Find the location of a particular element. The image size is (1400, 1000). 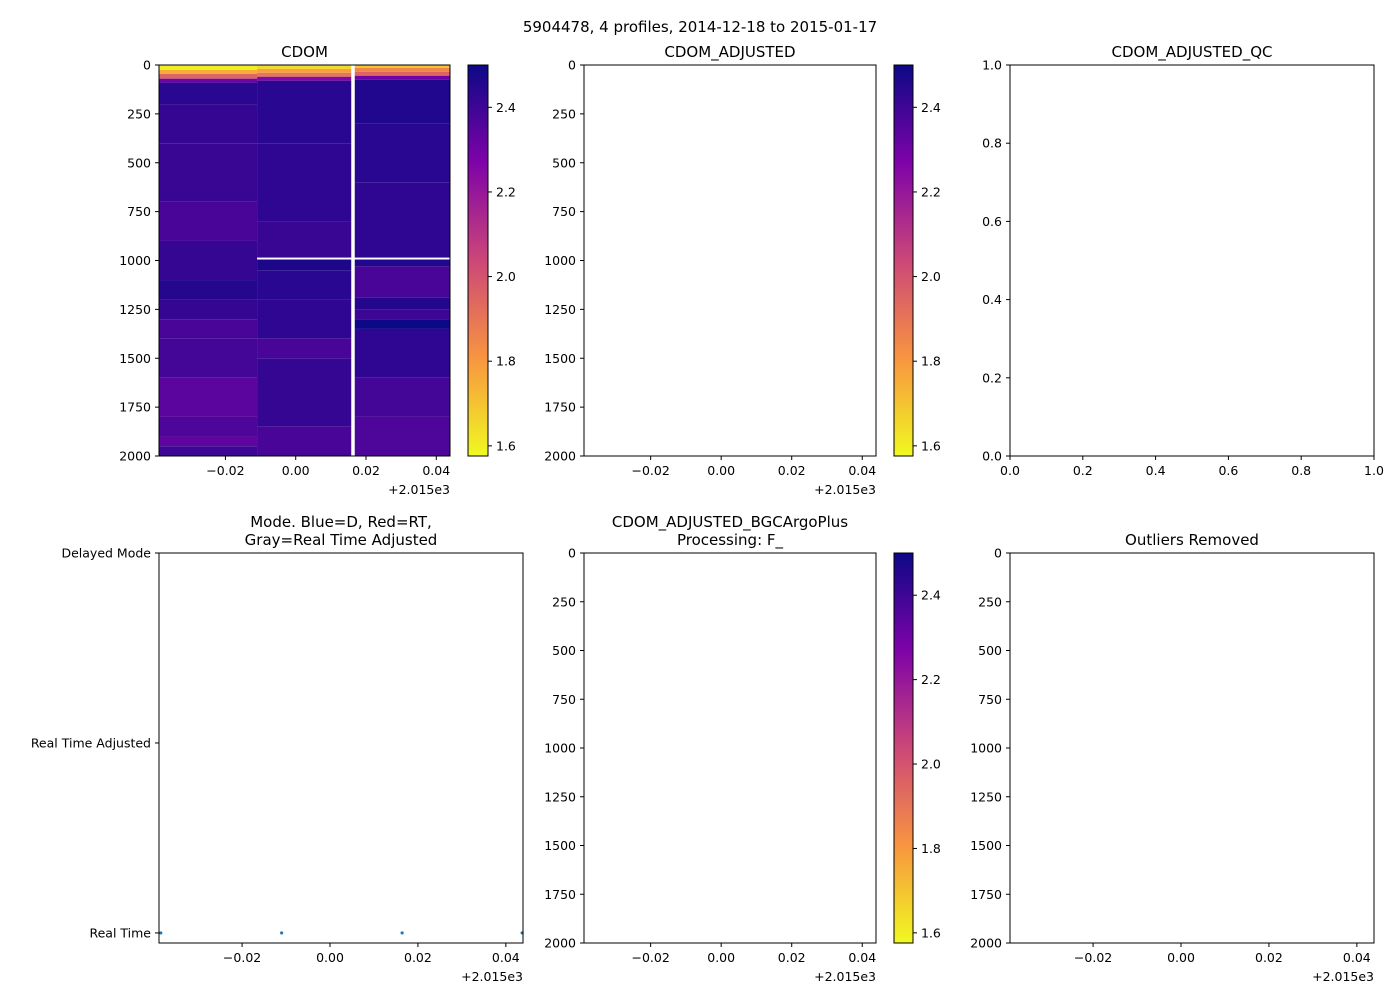

x-tick-label: 0.8 is located at coordinates (1301, 470).